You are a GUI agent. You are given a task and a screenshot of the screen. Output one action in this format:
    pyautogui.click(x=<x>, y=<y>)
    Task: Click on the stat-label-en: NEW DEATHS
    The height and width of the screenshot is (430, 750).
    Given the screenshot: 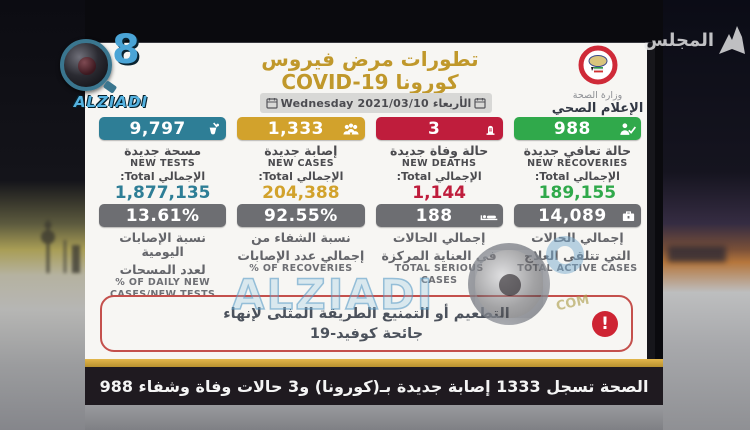 What is the action you would take?
    pyautogui.click(x=439, y=163)
    